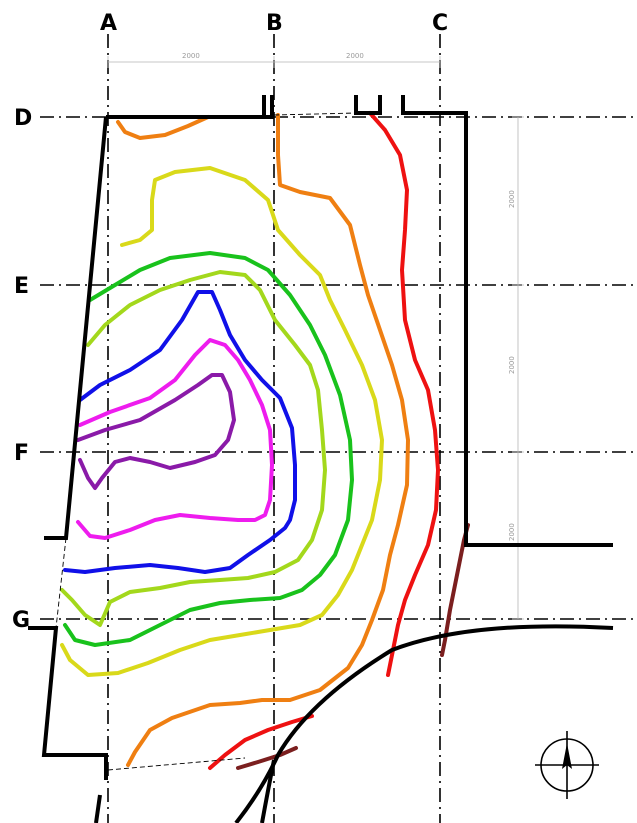 The width and height of the screenshot is (637, 823). Describe the element at coordinates (567, 765) in the screenshot. I see `north-arrow-icon` at that location.